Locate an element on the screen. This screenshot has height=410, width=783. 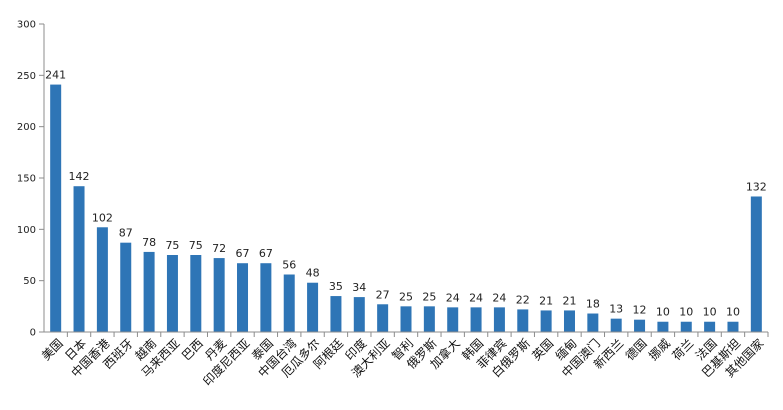
data-label: 87 is located at coordinates (126, 233).